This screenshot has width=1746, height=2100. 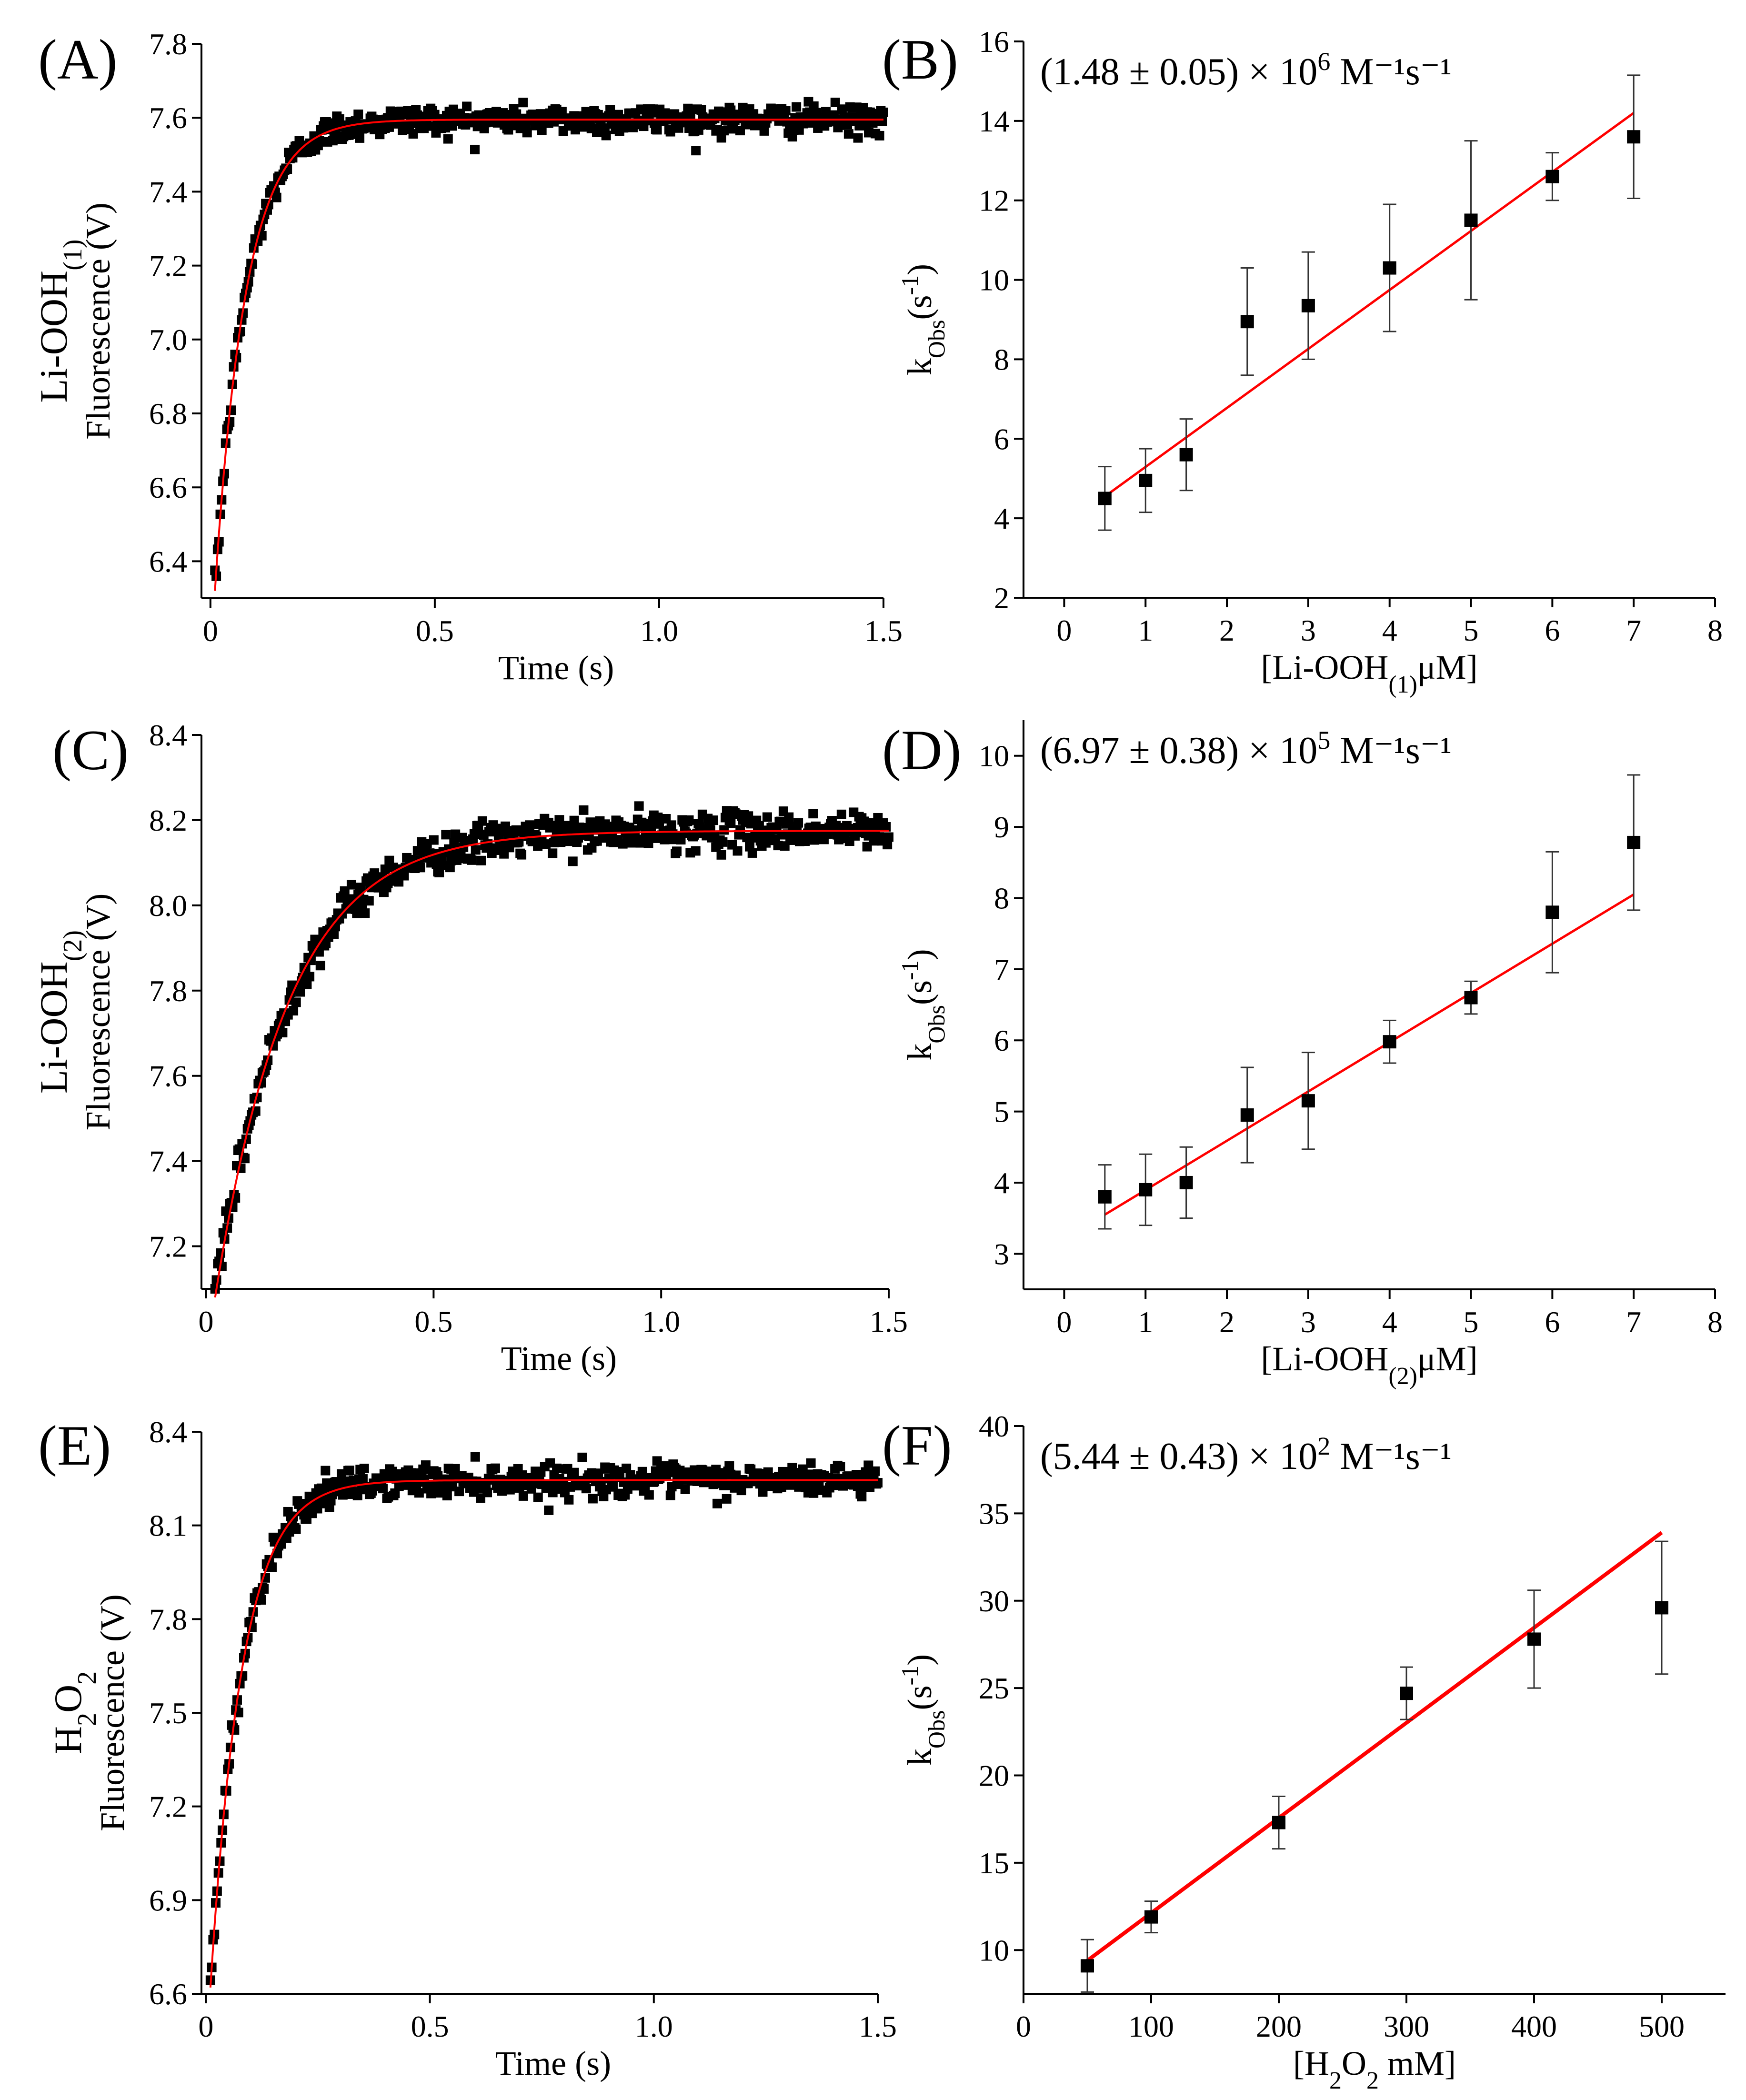 What do you see at coordinates (60, 320) in the screenshot?
I see `y-axis-title-compound: Li-OOH(1)` at bounding box center [60, 320].